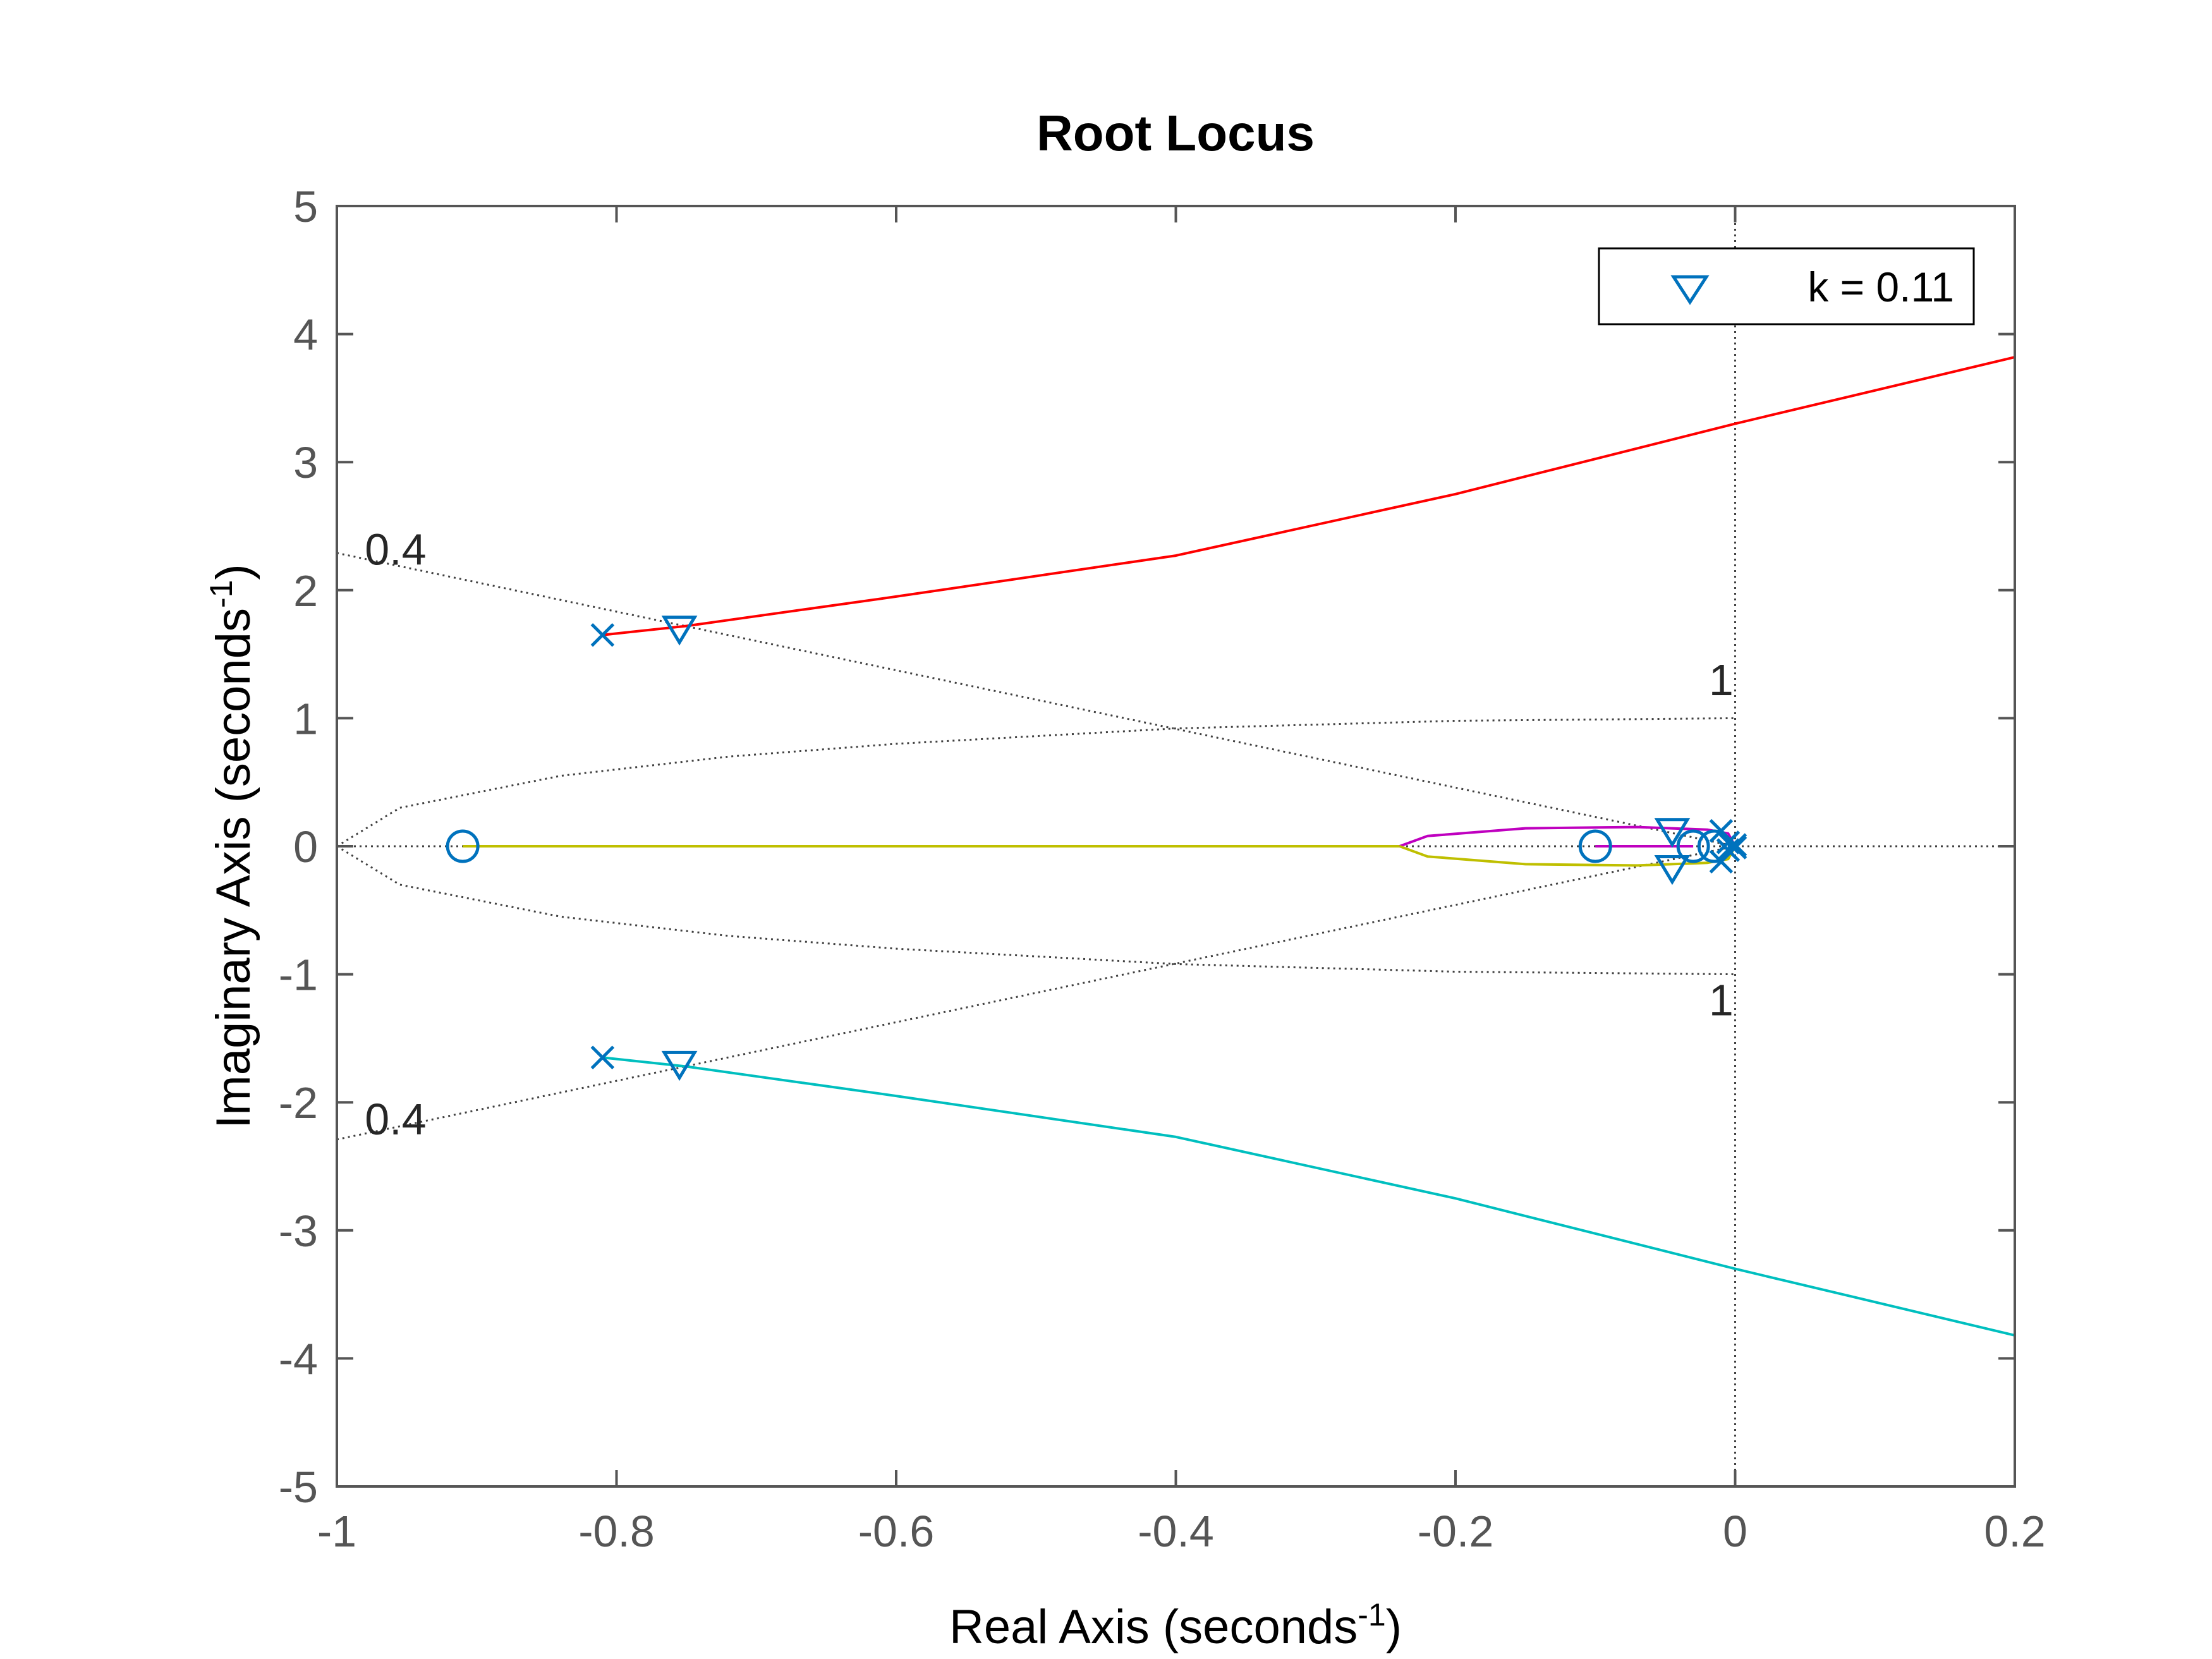  What do you see at coordinates (305, 335) in the screenshot?
I see `y-tick-label: 4` at bounding box center [305, 335].